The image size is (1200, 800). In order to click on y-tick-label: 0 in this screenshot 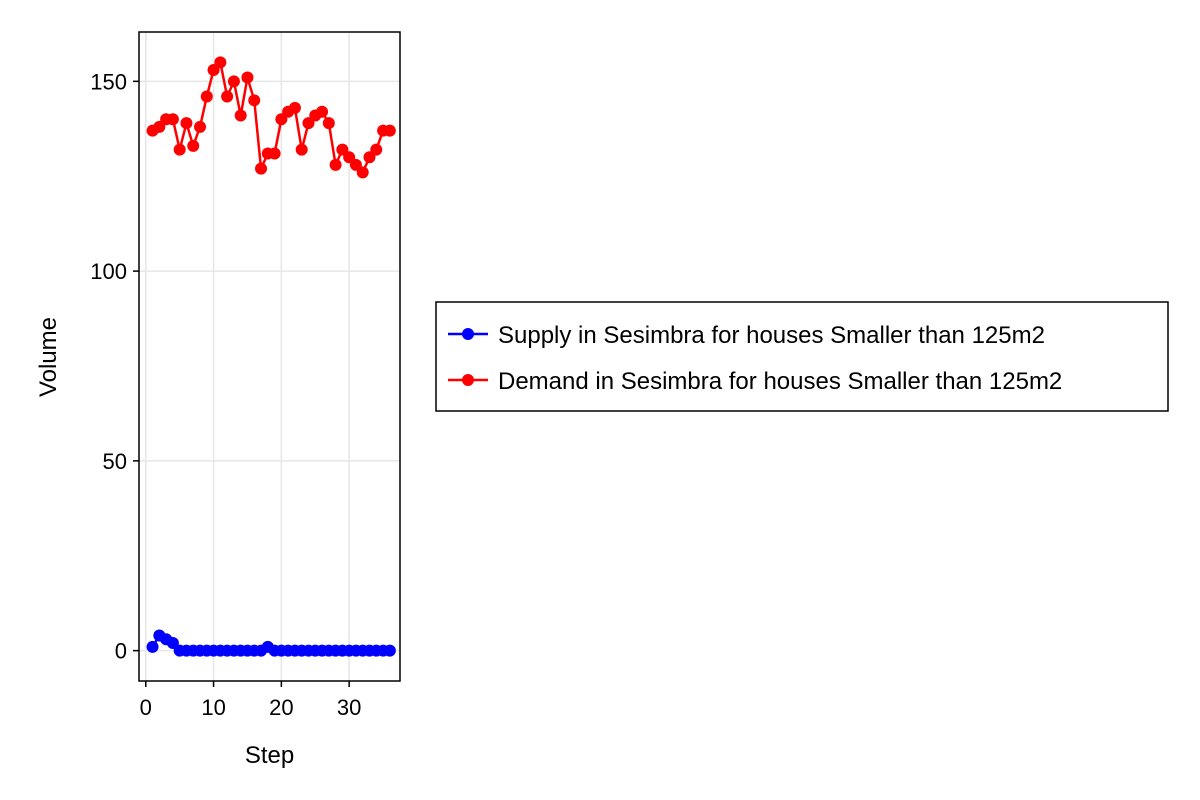, I will do `click(121, 651)`.